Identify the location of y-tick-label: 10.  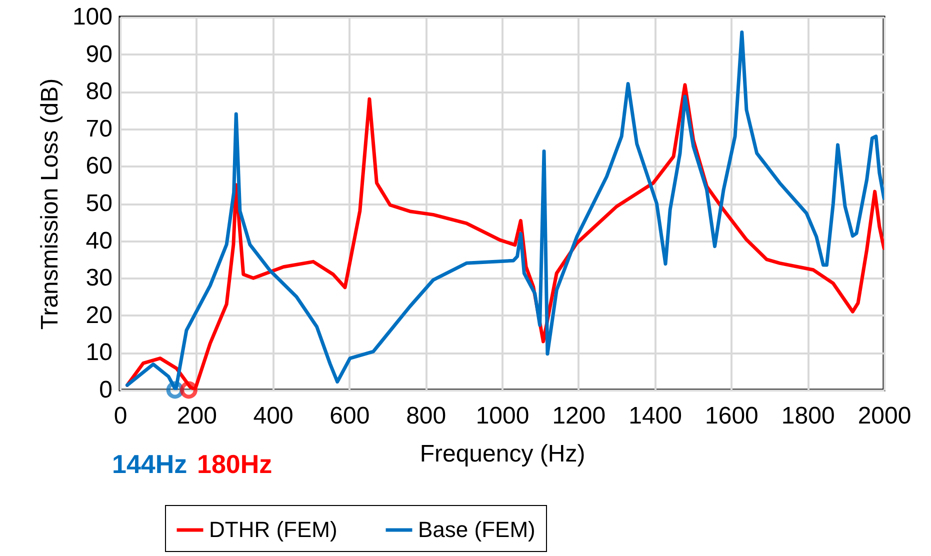
(99, 352).